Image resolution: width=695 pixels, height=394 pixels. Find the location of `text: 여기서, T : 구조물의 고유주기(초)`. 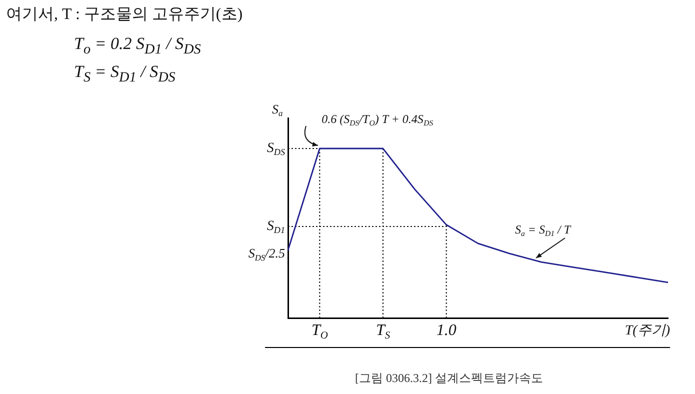

text: 여기서, T : 구조물의 고유주기(초) is located at coordinates (124, 15).